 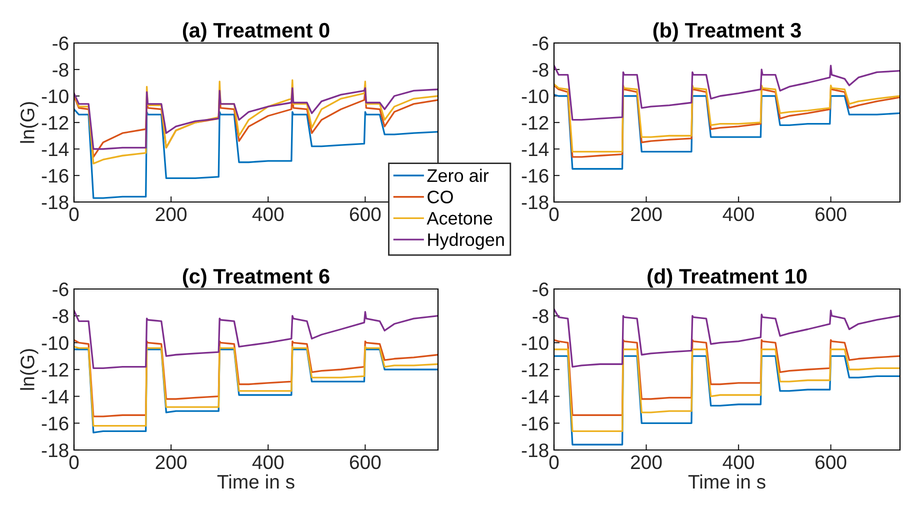 What do you see at coordinates (256, 32) in the screenshot?
I see `chart-title: (a) Treatment 0` at bounding box center [256, 32].